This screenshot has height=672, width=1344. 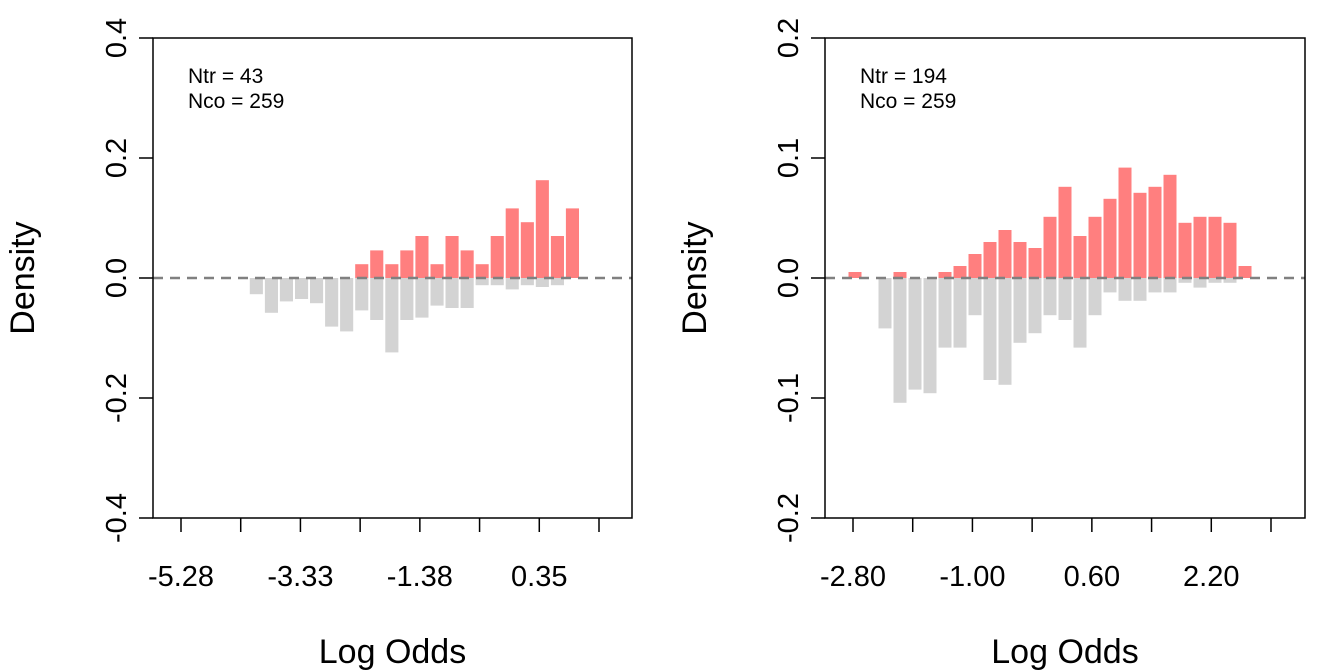 I want to click on treated-count-label: Ntr = 43, so click(x=225, y=76).